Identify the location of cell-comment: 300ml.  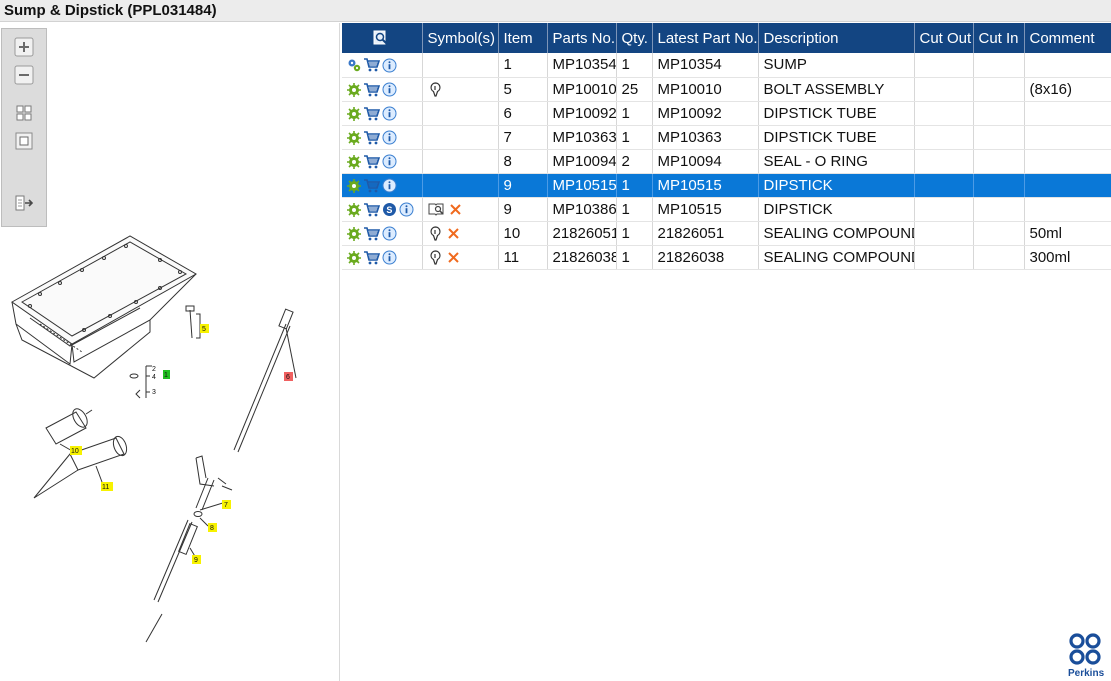
(1067, 257).